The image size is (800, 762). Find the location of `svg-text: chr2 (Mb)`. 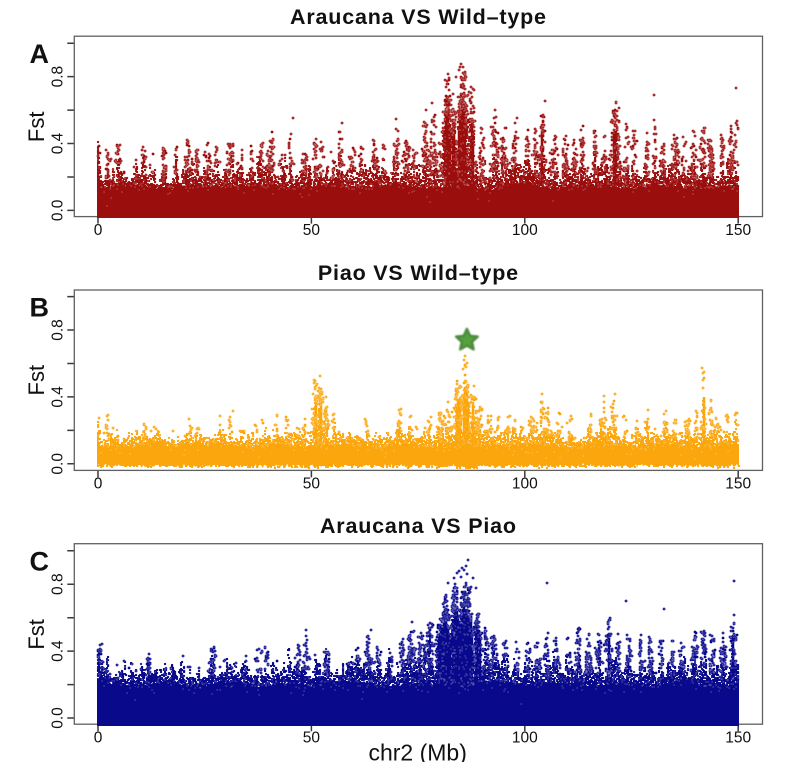

svg-text: chr2 (Mb) is located at coordinates (417, 751).